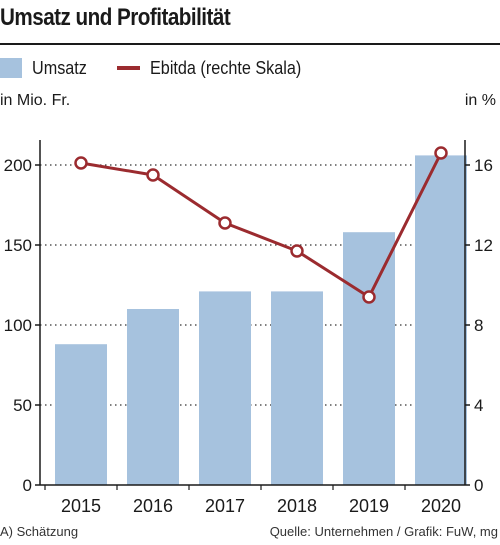 Image resolution: width=500 pixels, height=545 pixels. What do you see at coordinates (22, 405) in the screenshot?
I see `left-tick-label: 50` at bounding box center [22, 405].